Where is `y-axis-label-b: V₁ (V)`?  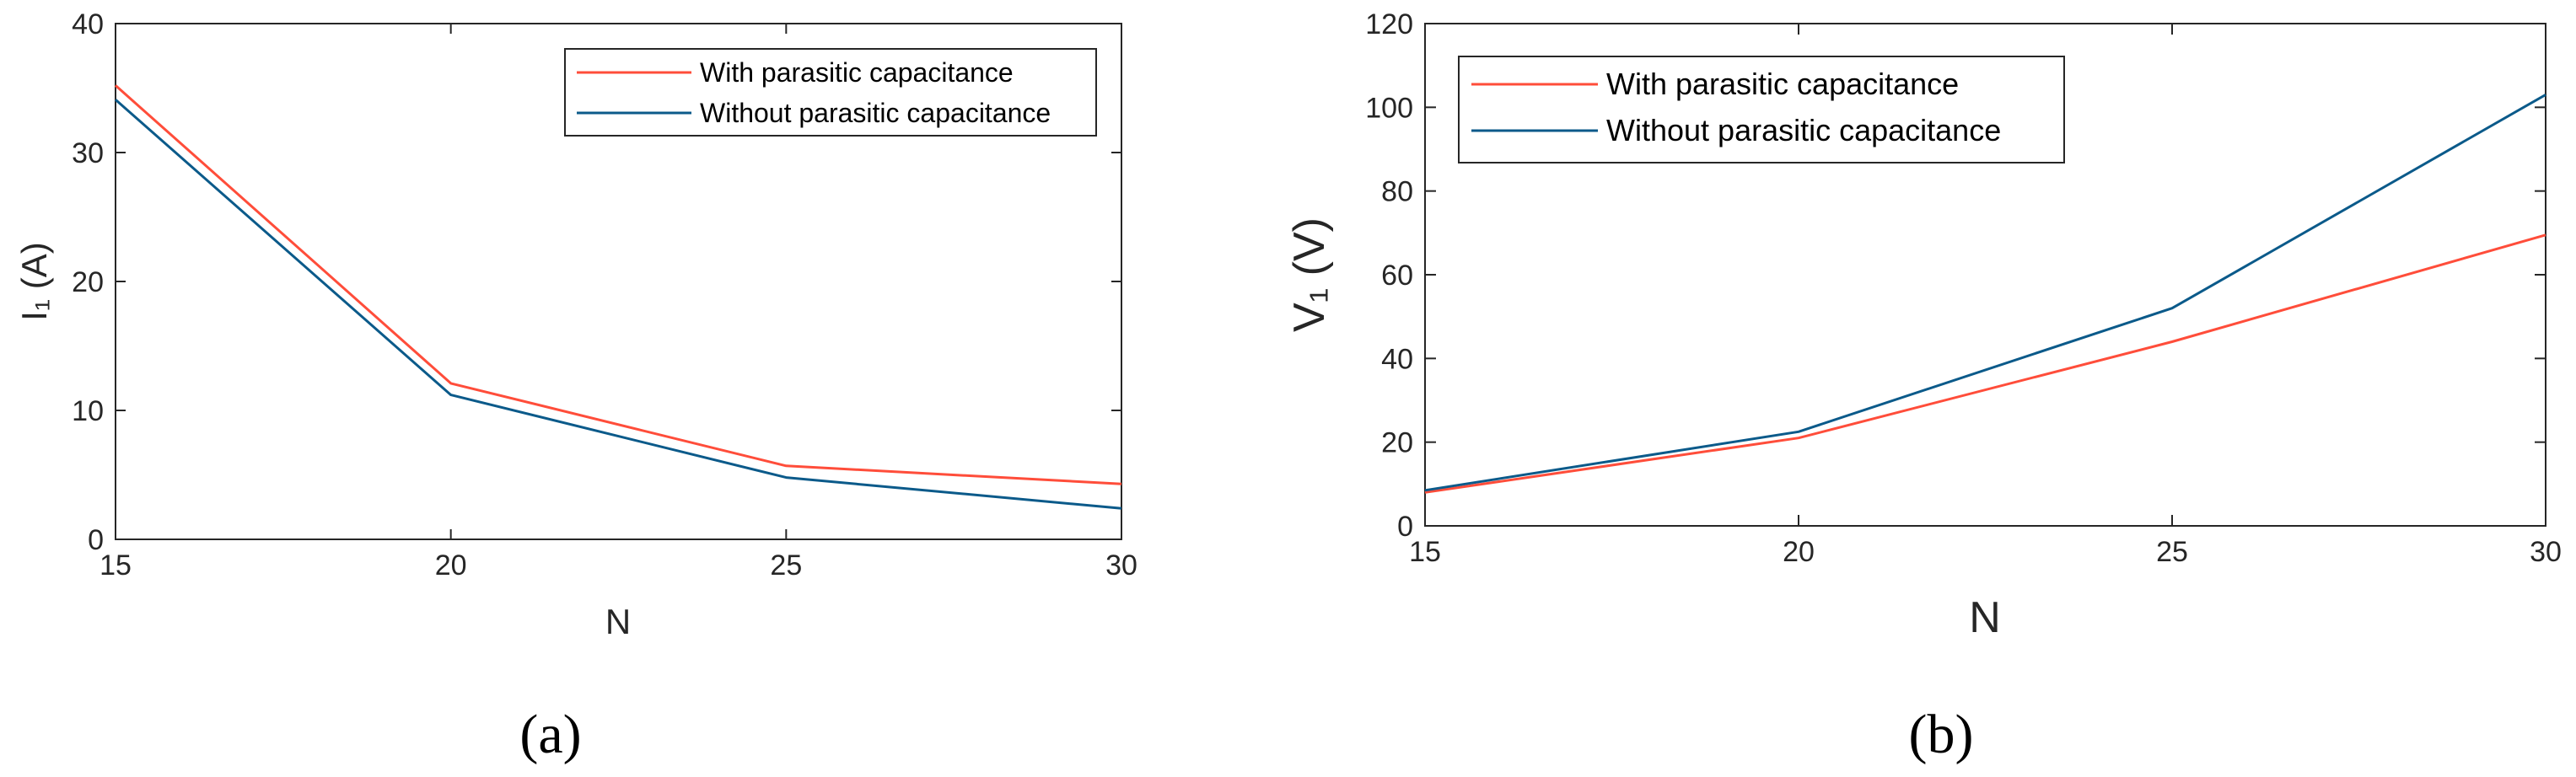 y-axis-label-b: V₁ (V) is located at coordinates (1309, 274).